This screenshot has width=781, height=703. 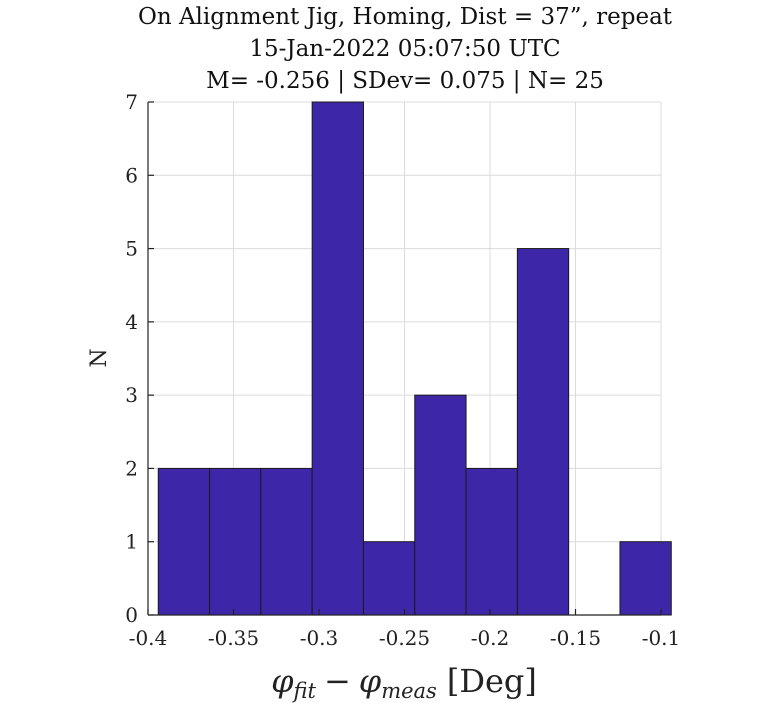 I want to click on x-tick-label: -0.3, so click(x=319, y=638).